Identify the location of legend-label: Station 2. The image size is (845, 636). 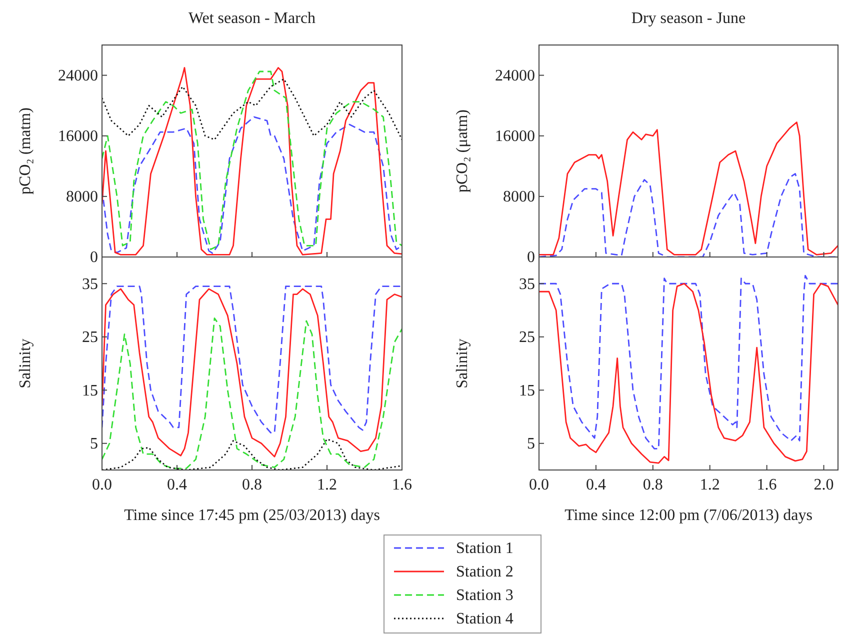
(485, 572).